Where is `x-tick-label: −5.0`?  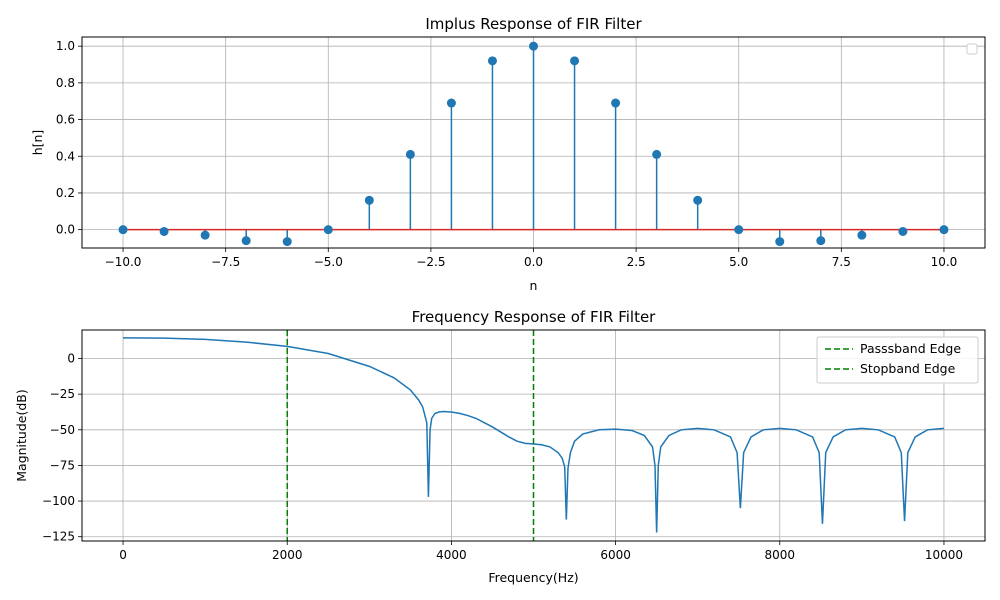
x-tick-label: −5.0 is located at coordinates (328, 262).